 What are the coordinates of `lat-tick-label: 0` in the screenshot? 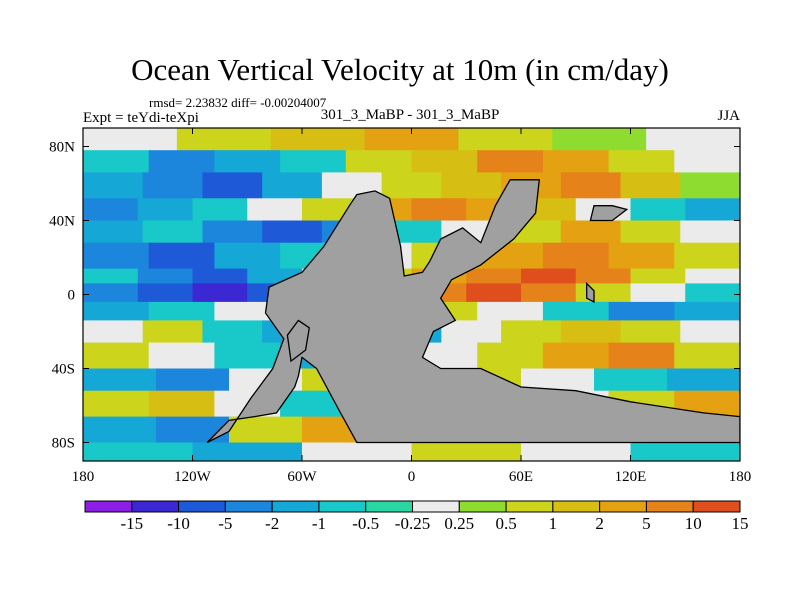 It's located at (72, 296).